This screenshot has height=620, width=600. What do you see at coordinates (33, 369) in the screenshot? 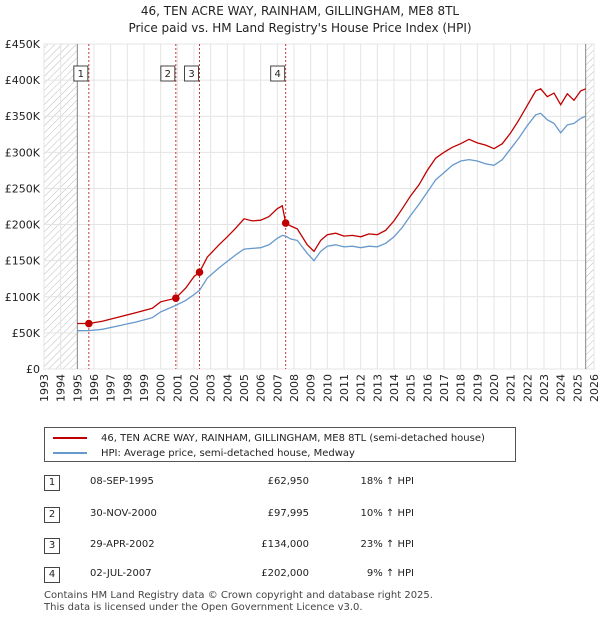
I see `y-tick-label: £0` at bounding box center [33, 369].